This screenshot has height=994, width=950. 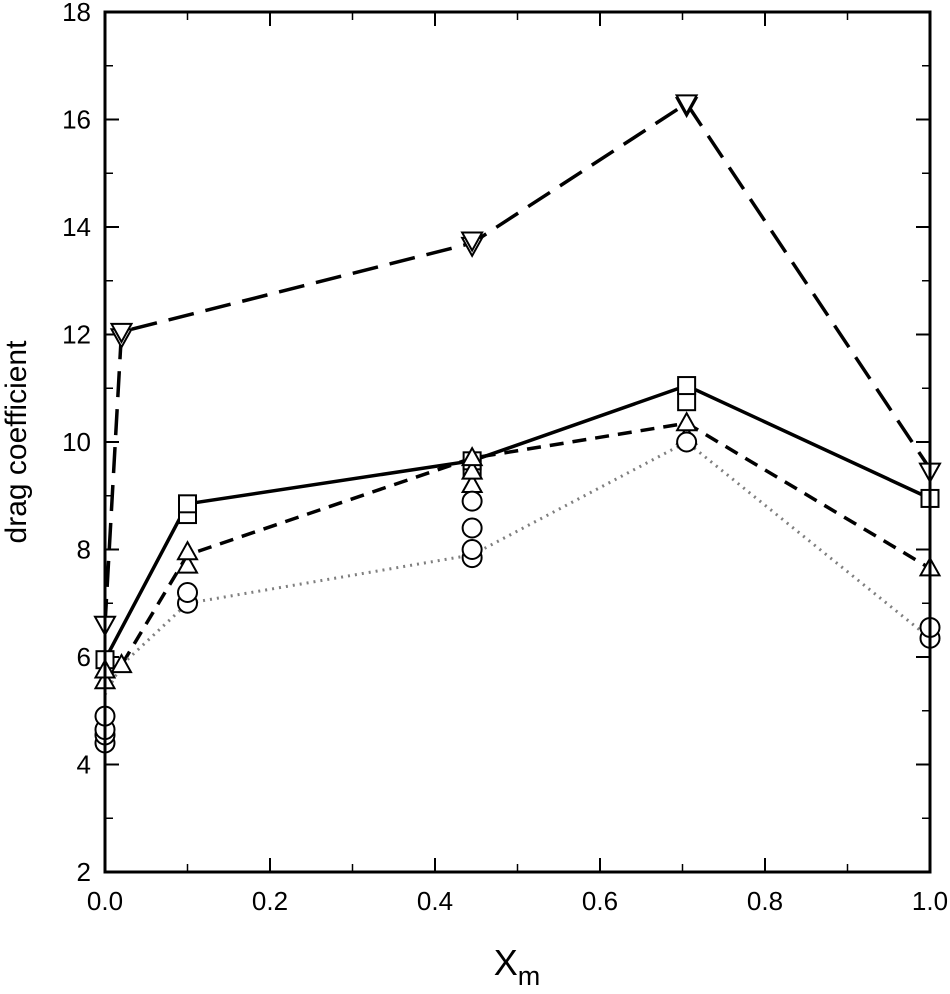 I want to click on x-axis-title-main: X, so click(x=506, y=962).